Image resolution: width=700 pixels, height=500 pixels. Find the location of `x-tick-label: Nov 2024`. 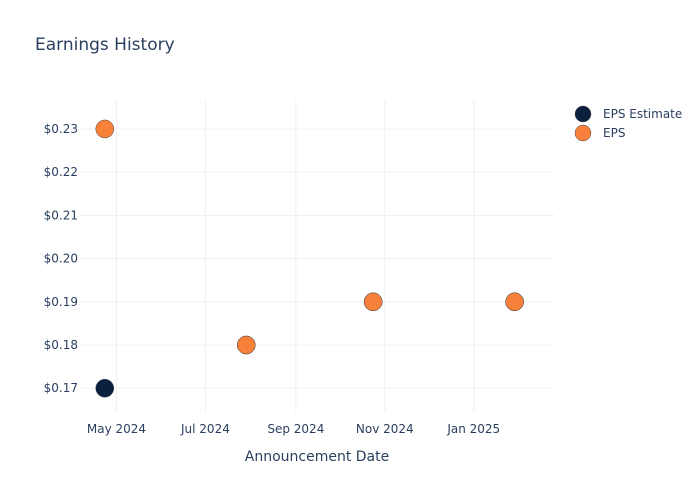

x-tick-label: Nov 2024 is located at coordinates (385, 429).